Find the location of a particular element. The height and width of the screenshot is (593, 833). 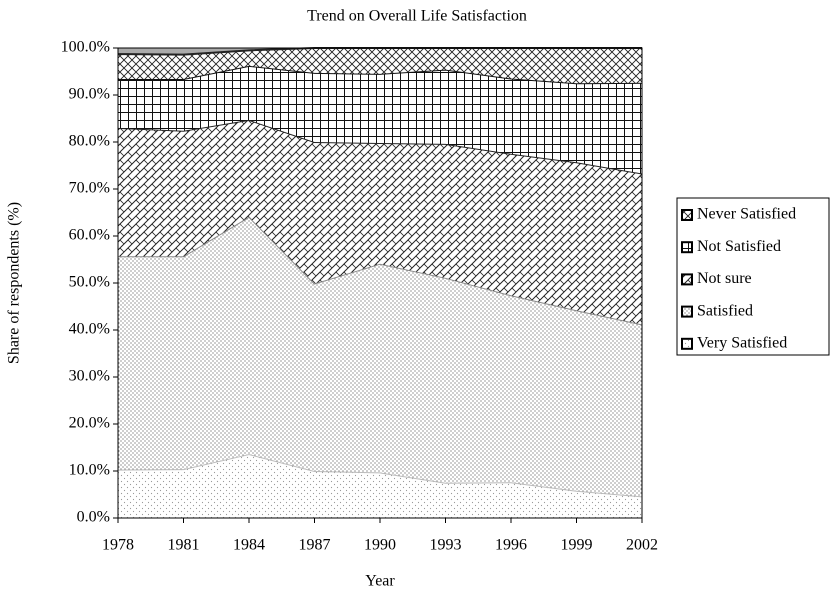

legend-box is located at coordinates (753, 276).